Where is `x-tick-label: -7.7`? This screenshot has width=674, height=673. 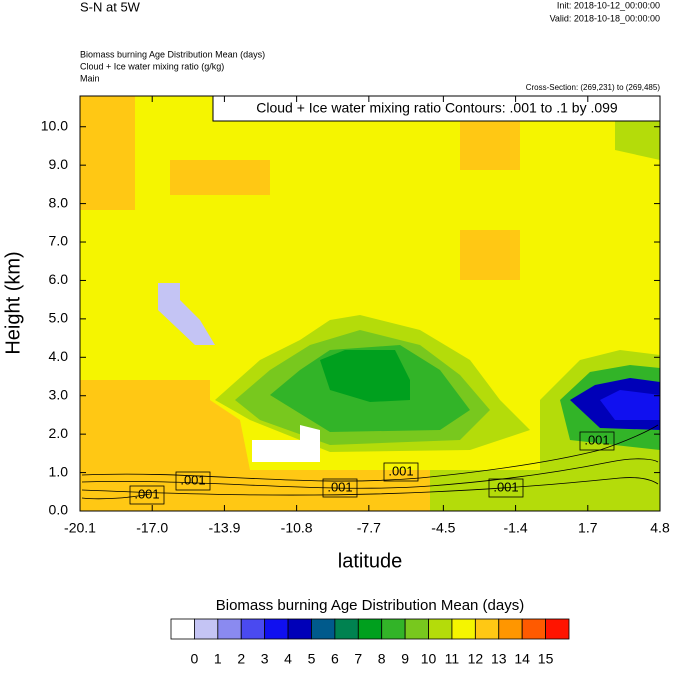
x-tick-label: -7.7 is located at coordinates (369, 528).